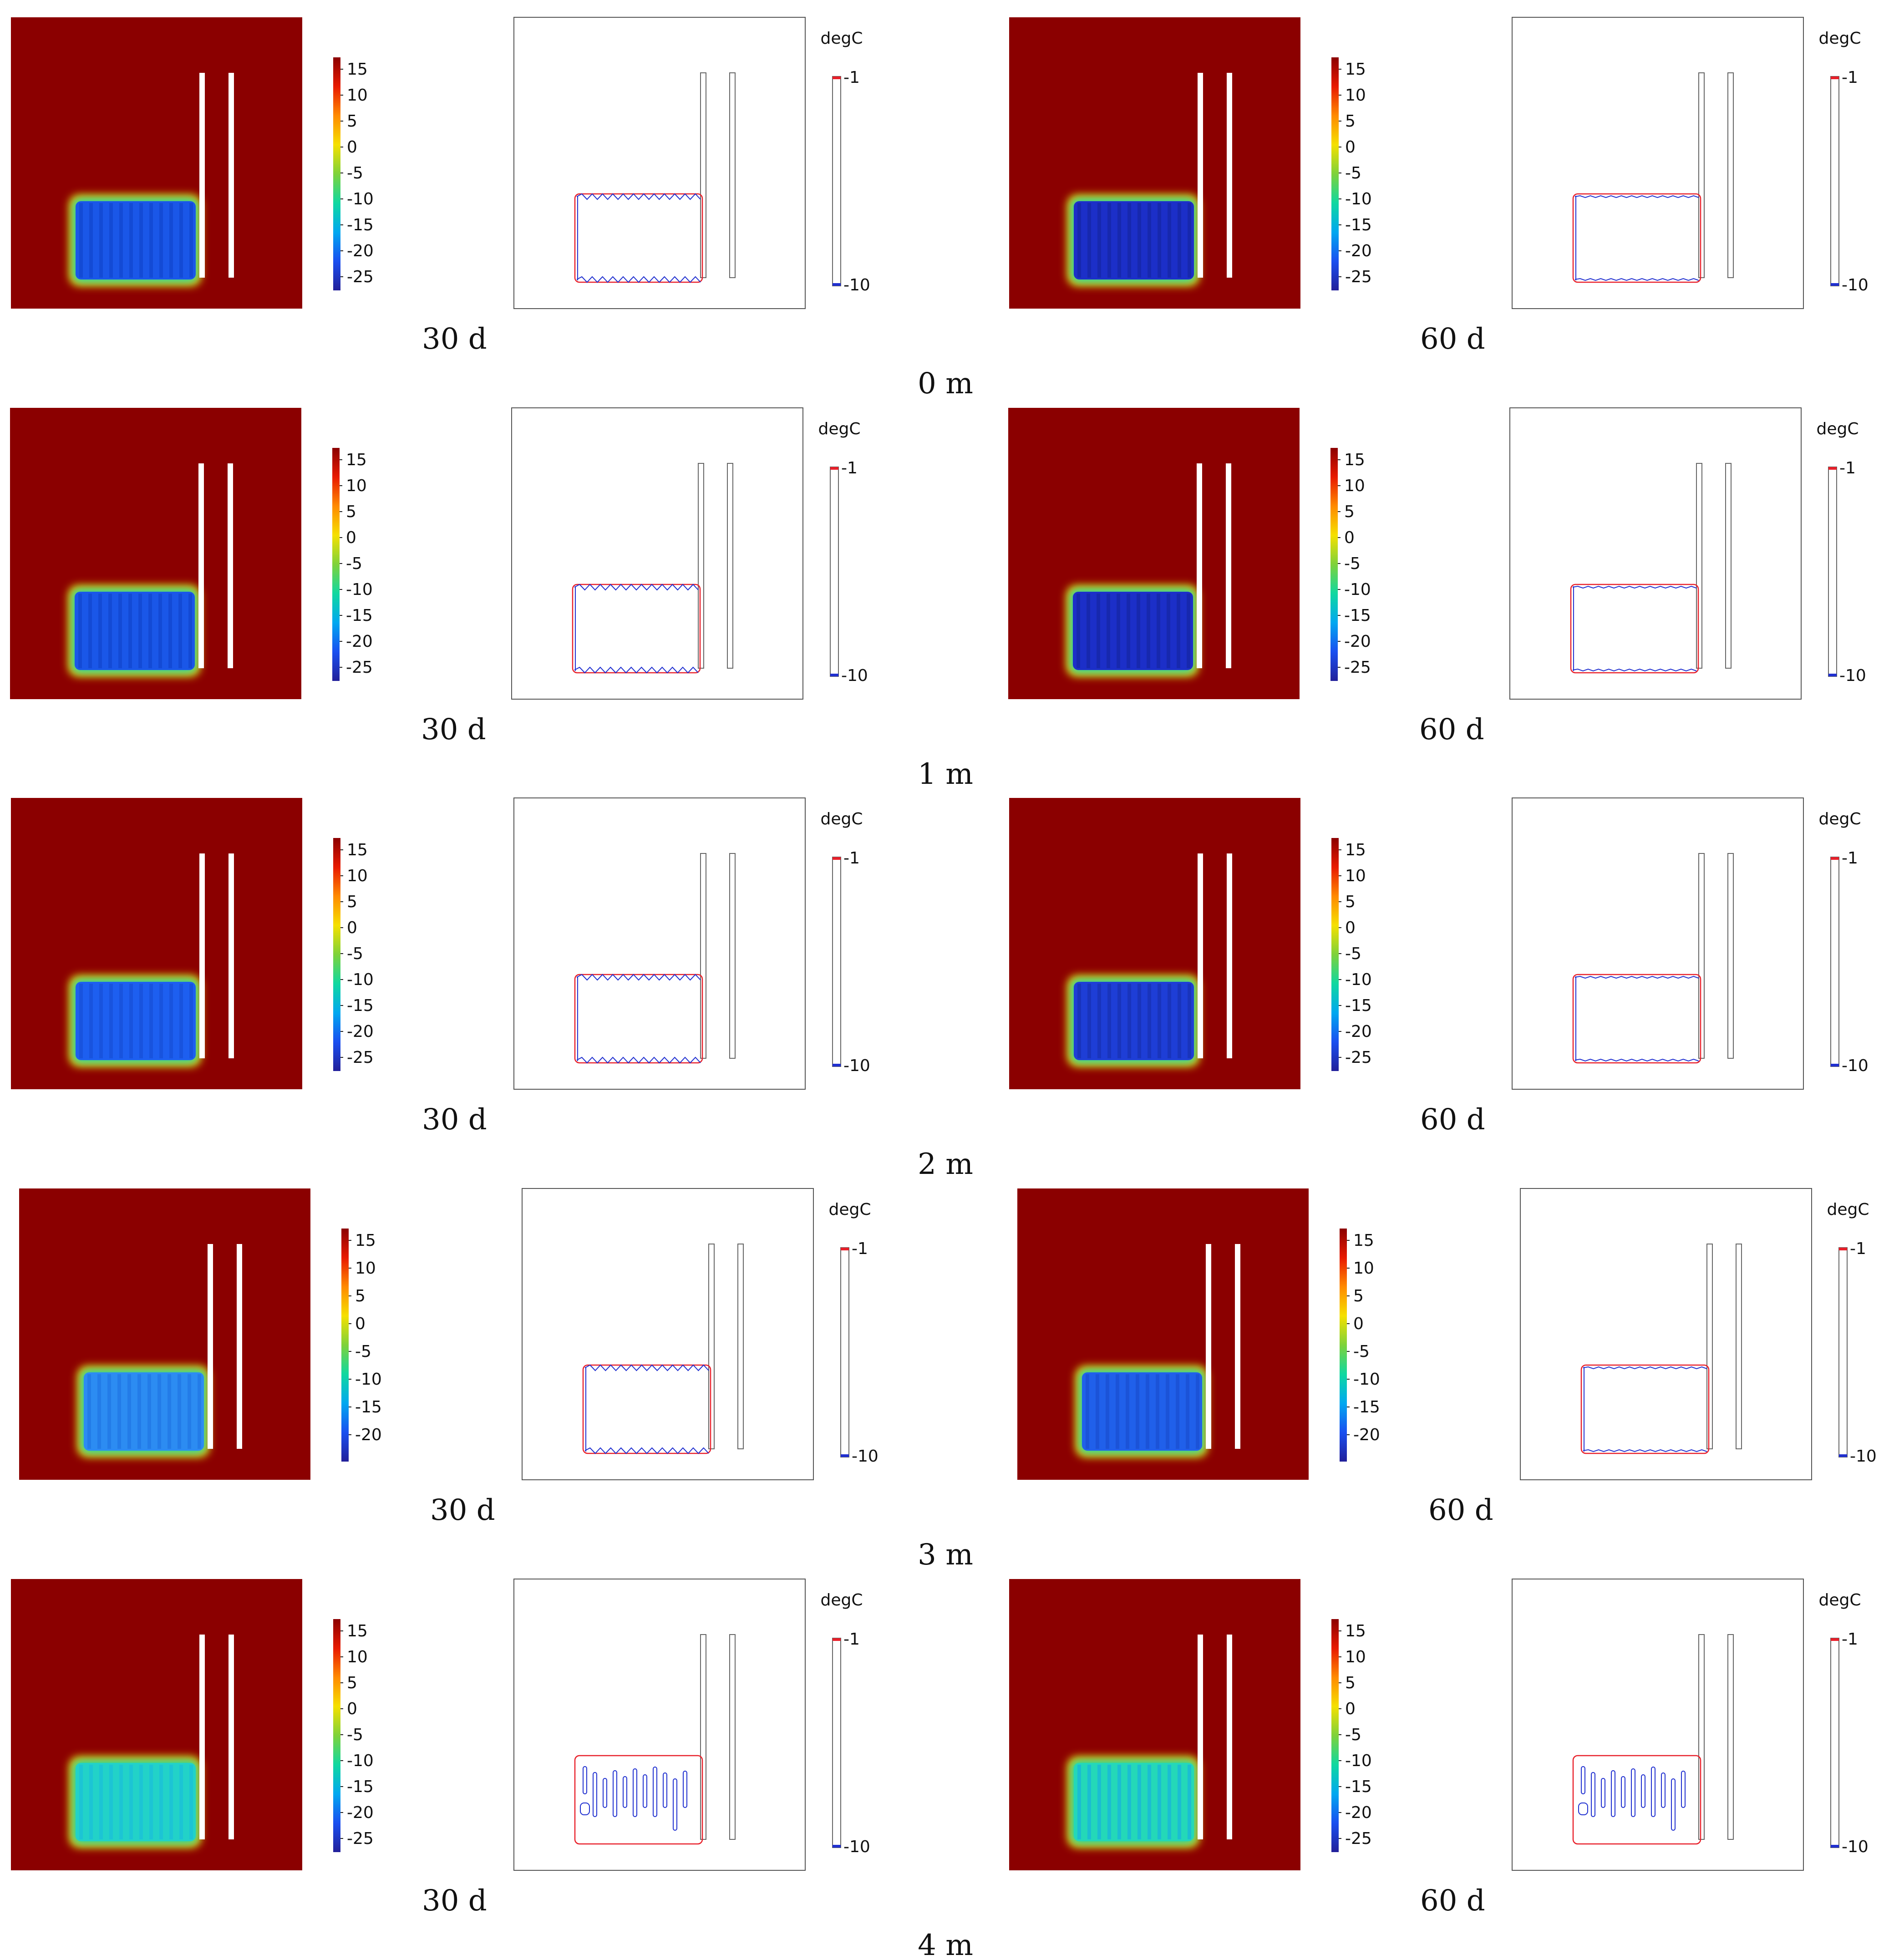 The width and height of the screenshot is (1889, 1960). Describe the element at coordinates (202, 175) in the screenshot. I see `wall-left` at that location.